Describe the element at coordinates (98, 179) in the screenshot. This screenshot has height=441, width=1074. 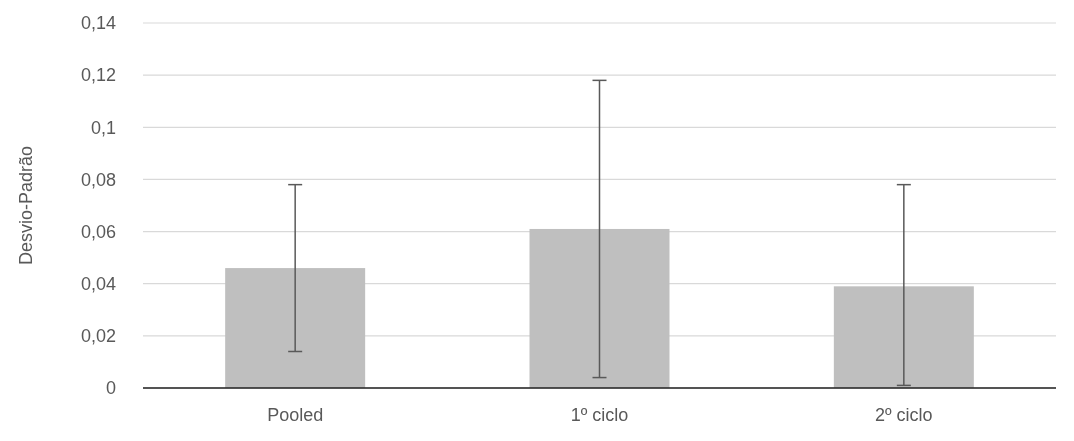
I see `y-tick-label: 0,08` at that location.